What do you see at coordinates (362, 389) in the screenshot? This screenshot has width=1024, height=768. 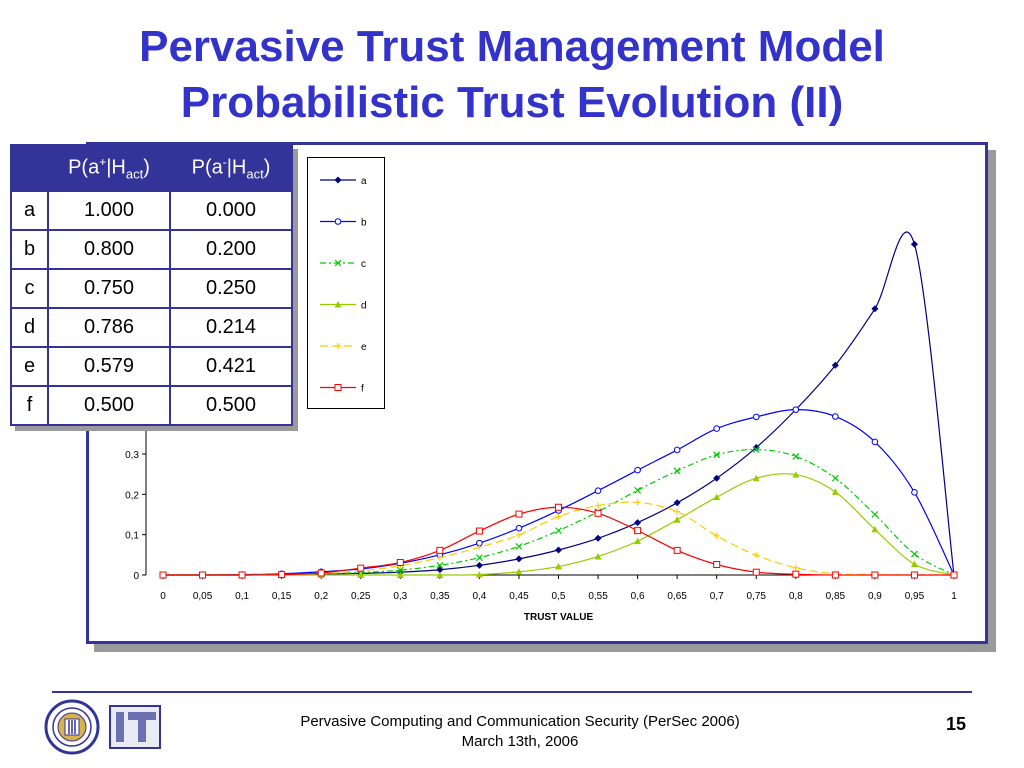 I see `legend-label-f: f` at bounding box center [362, 389].